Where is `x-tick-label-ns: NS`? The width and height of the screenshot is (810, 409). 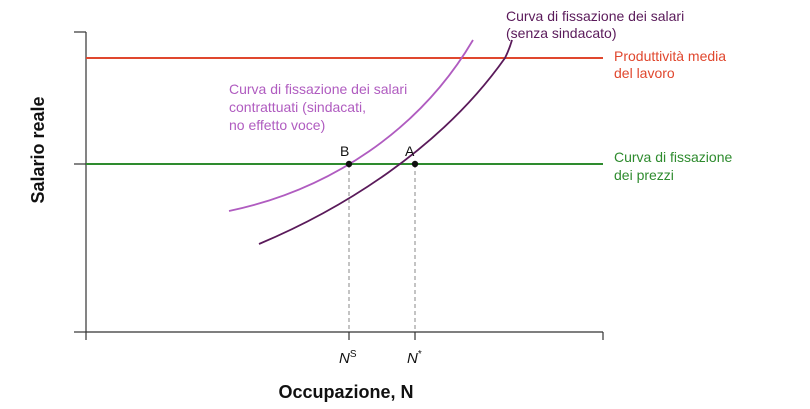 x-tick-label-ns: NS is located at coordinates (348, 358).